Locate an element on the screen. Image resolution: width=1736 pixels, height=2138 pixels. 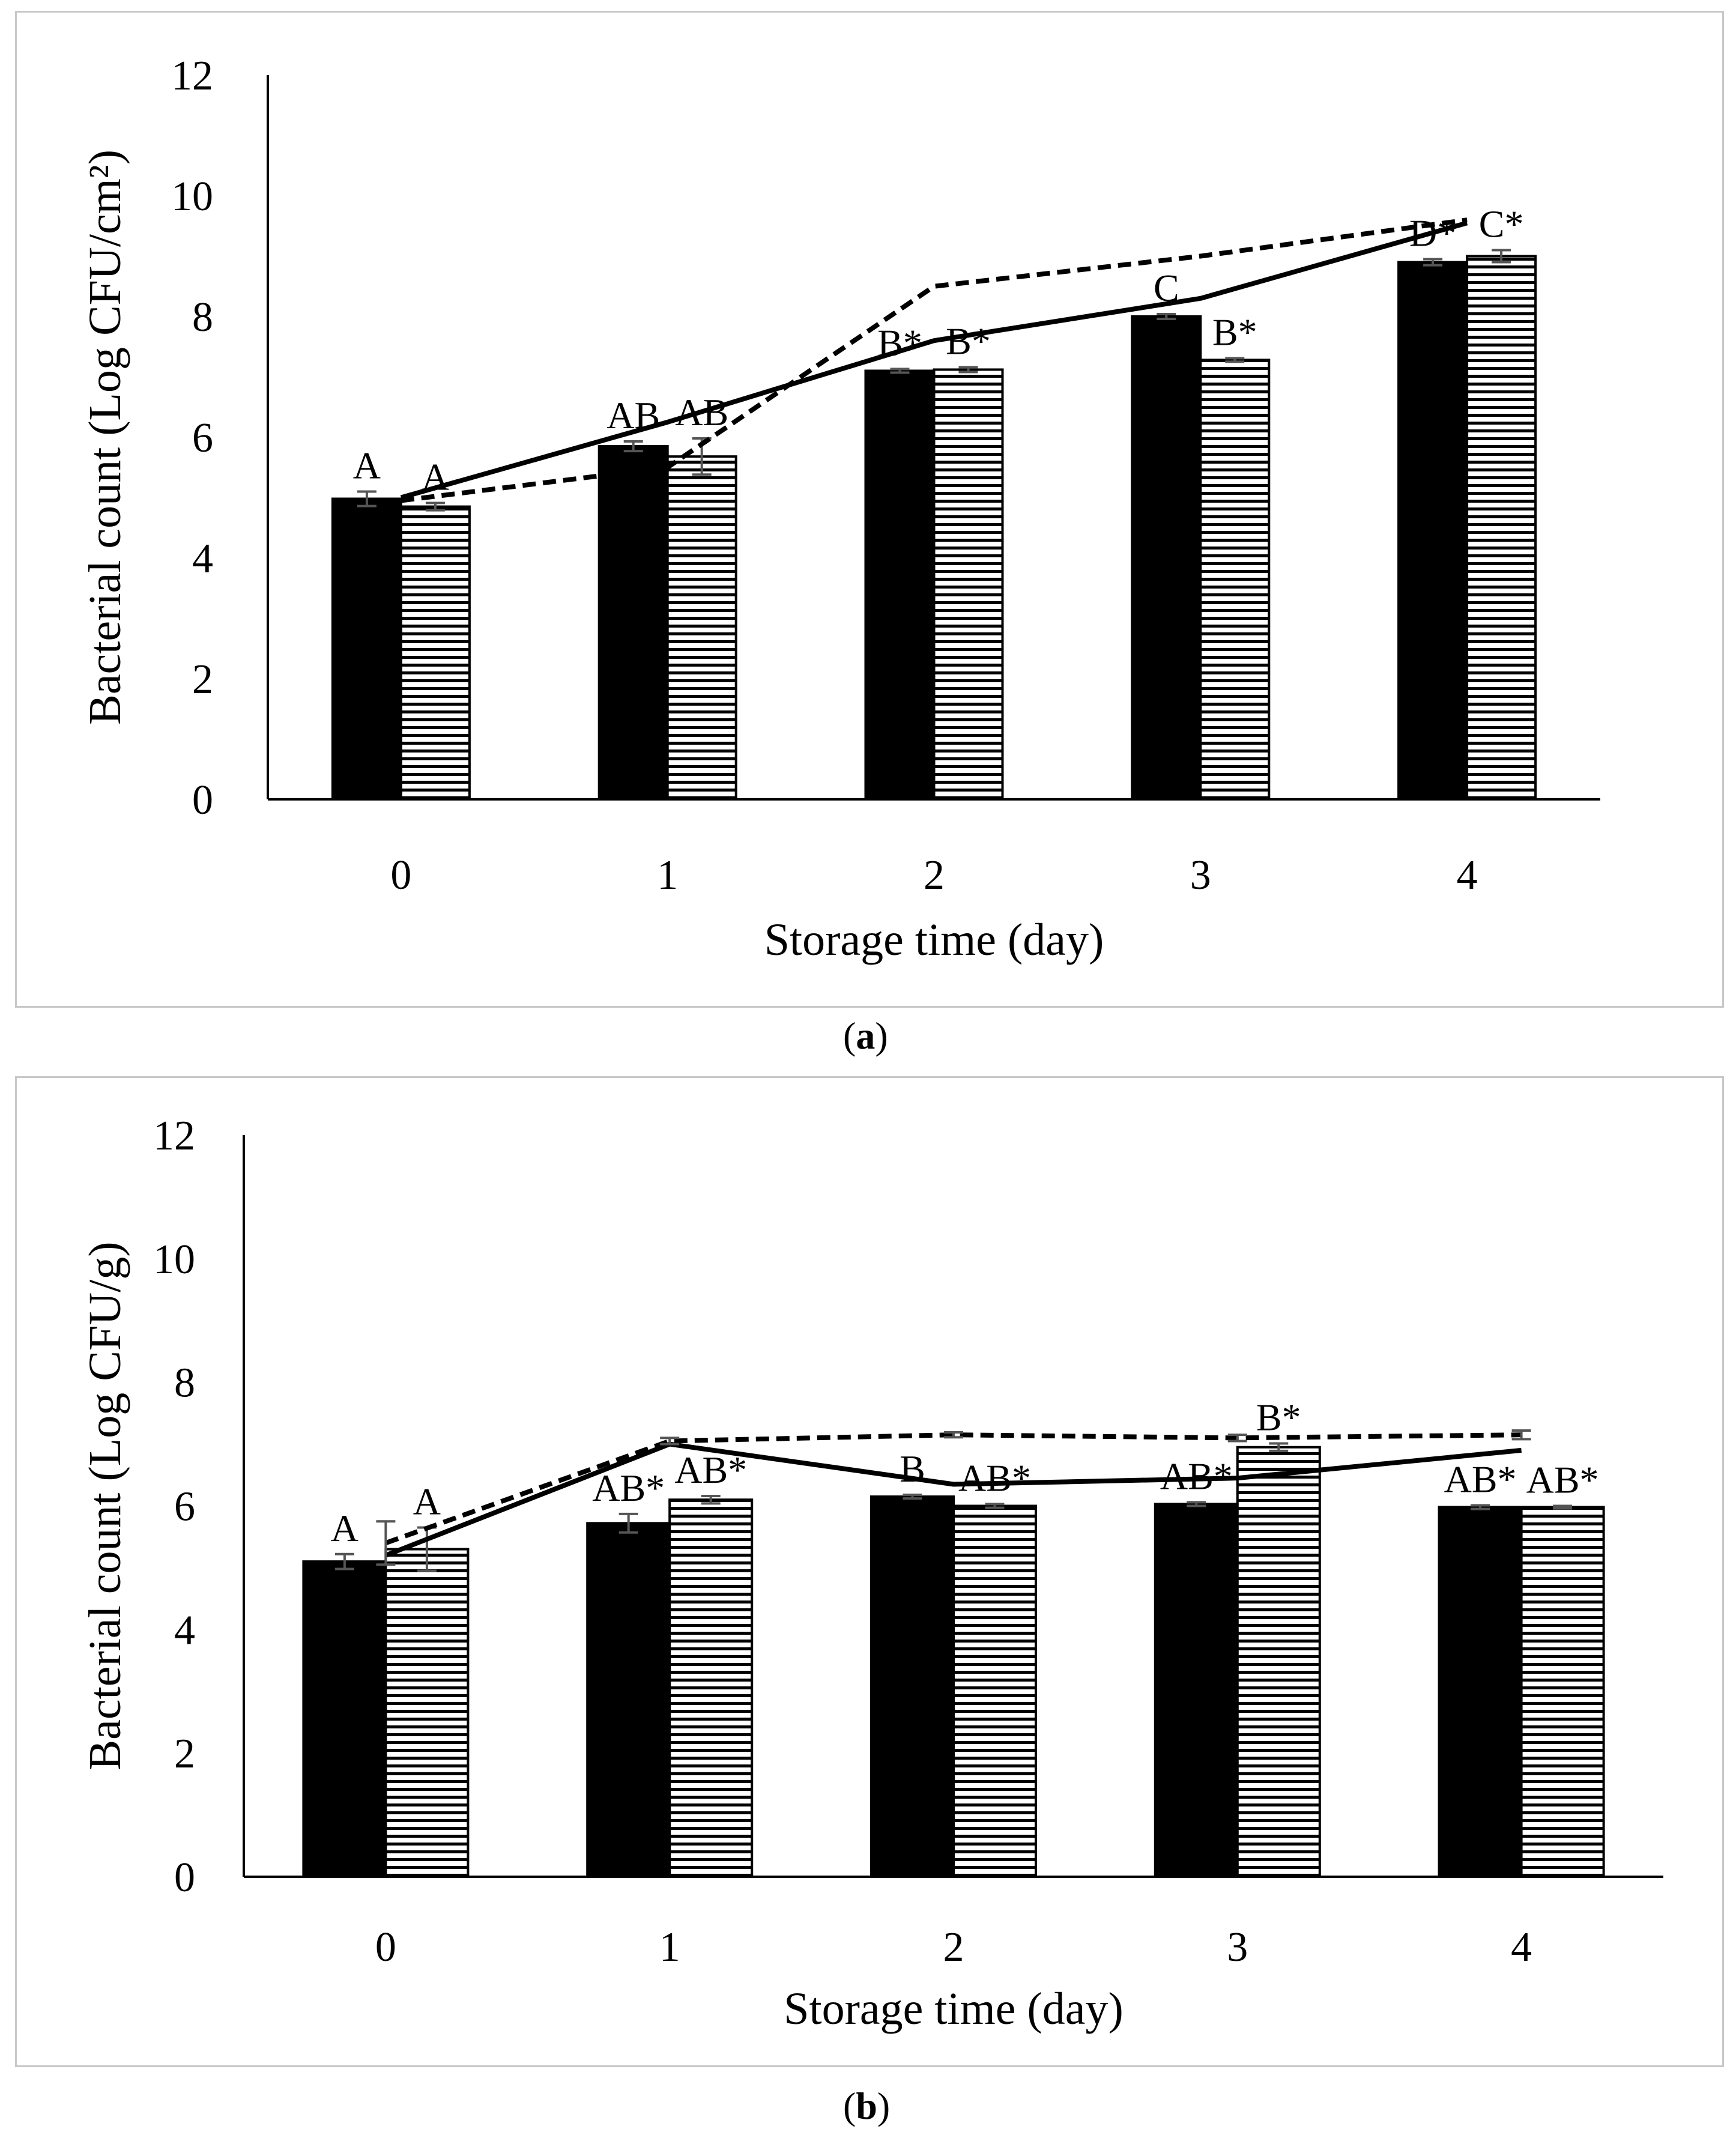
panel-a-caption: (a) is located at coordinates (866, 1035).